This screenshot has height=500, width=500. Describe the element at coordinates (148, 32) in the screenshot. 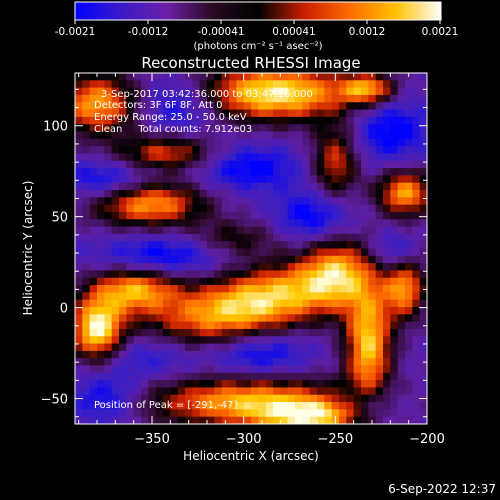

I see `colorbar-tick-label: -0.0012` at that location.